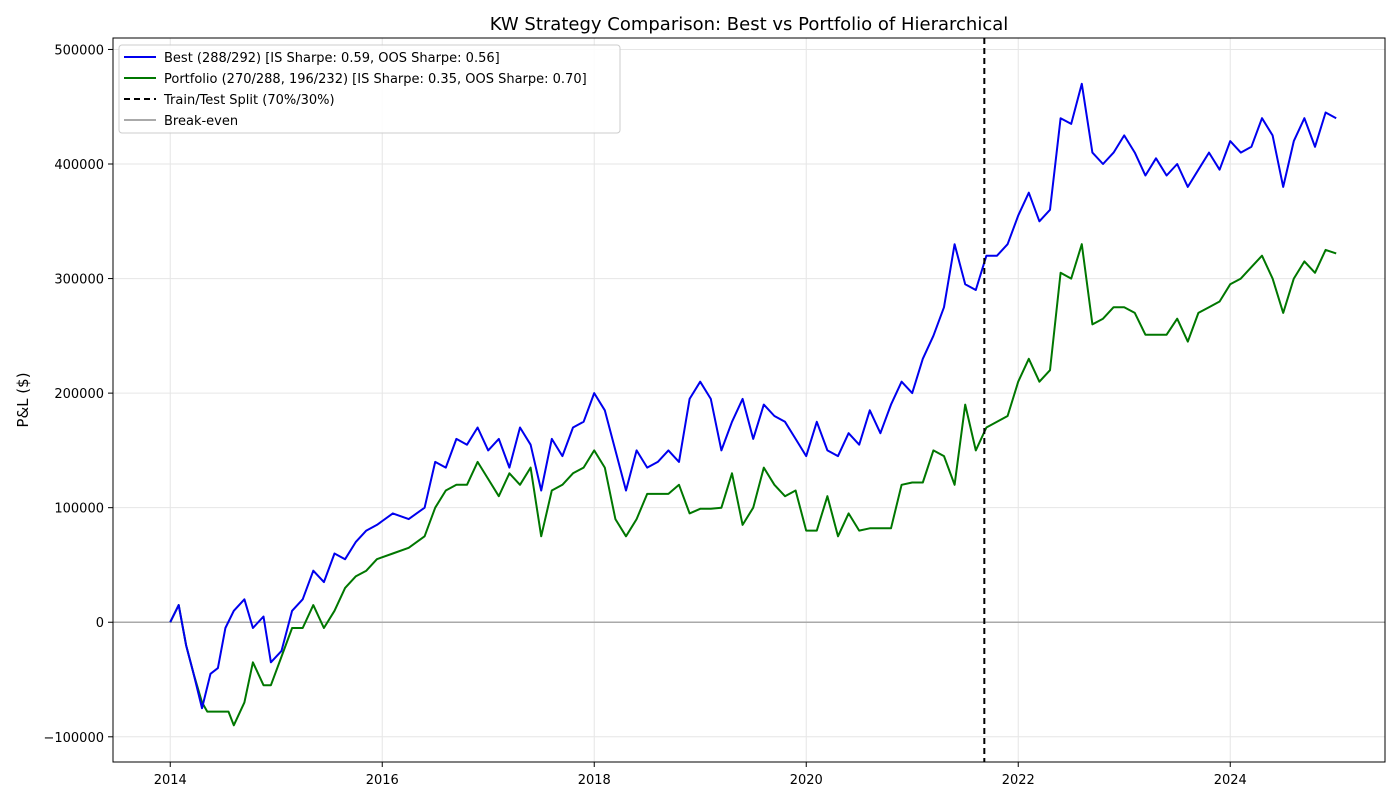  Describe the element at coordinates (1230, 780) in the screenshot. I see `x-tick-label: 2024` at that location.